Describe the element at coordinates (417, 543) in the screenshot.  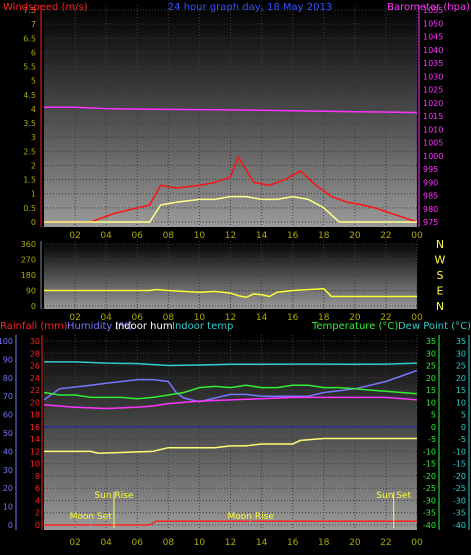
I see `x-tick-label: 00` at that location.